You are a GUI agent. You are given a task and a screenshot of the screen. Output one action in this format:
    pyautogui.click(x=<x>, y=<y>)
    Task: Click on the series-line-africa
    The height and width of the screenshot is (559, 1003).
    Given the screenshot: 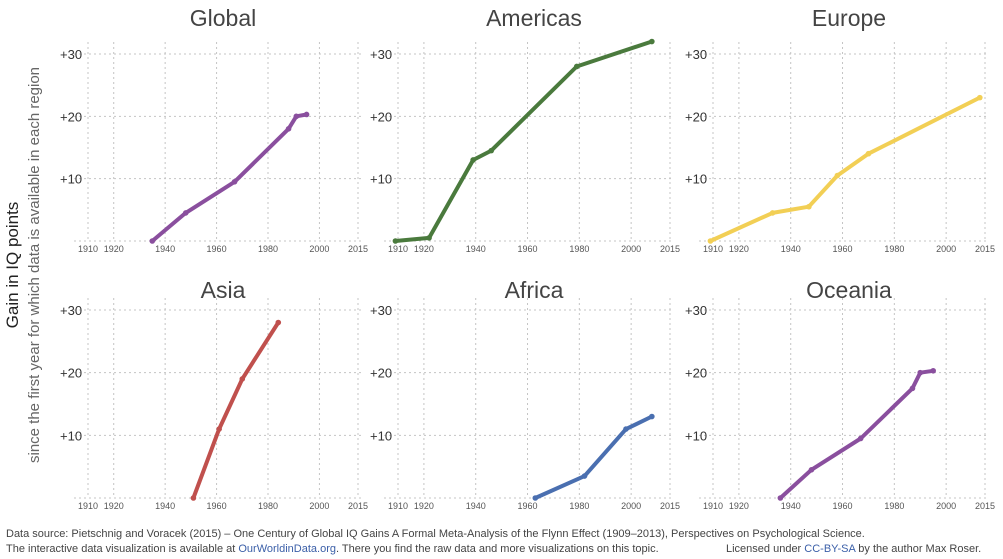 What is the action you would take?
    pyautogui.click(x=593, y=457)
    